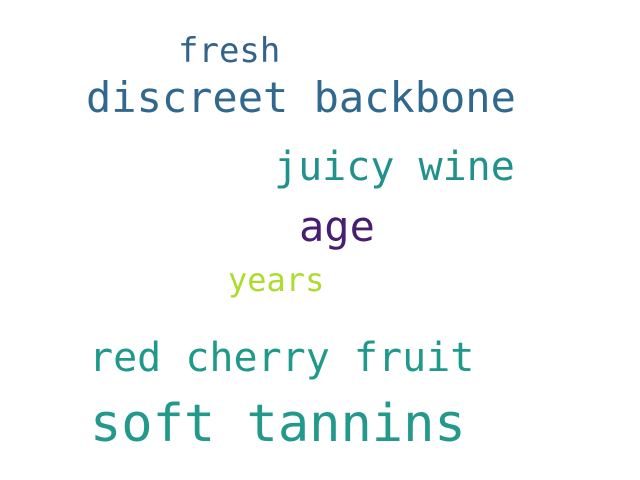 This screenshot has height=480, width=640. Describe the element at coordinates (394, 167) in the screenshot. I see `word-juicy-wine: juicy wine` at that location.